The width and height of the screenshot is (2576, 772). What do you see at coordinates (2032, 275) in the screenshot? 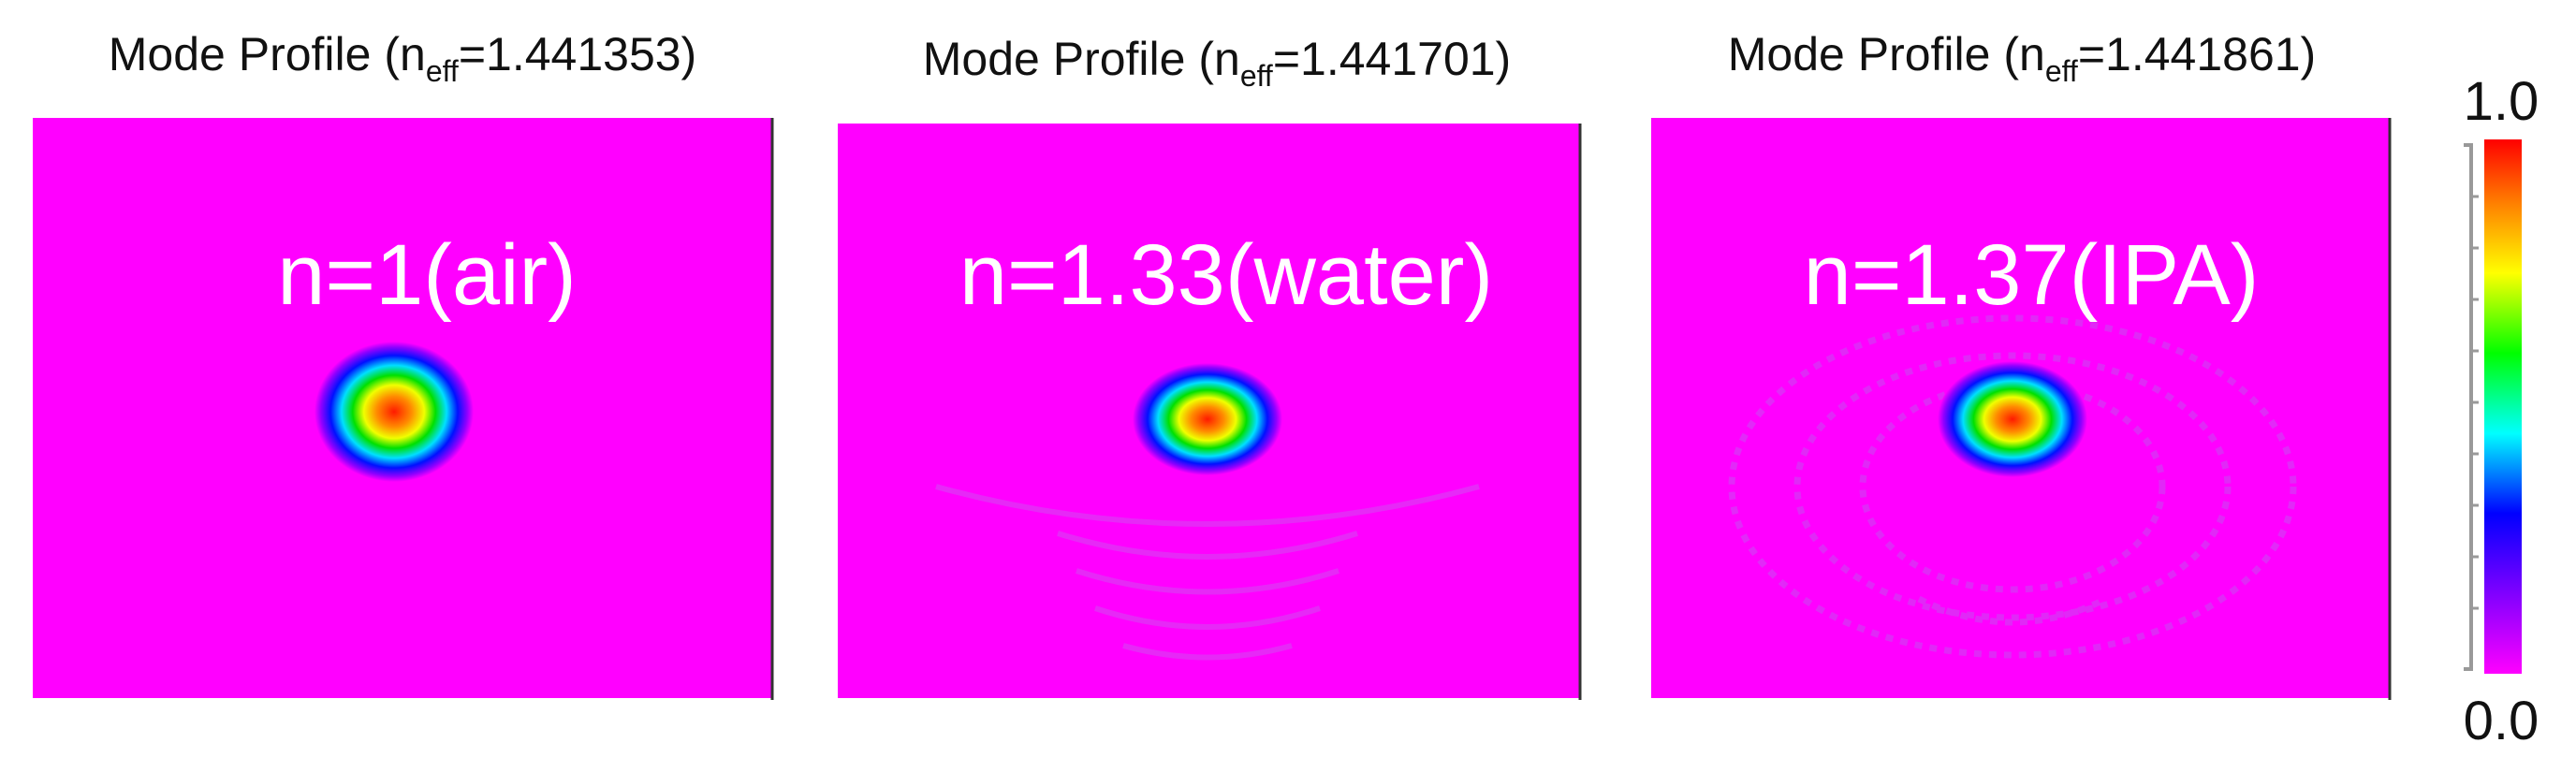
I see `medium-label: n=1.37(IPA)` at bounding box center [2032, 275].